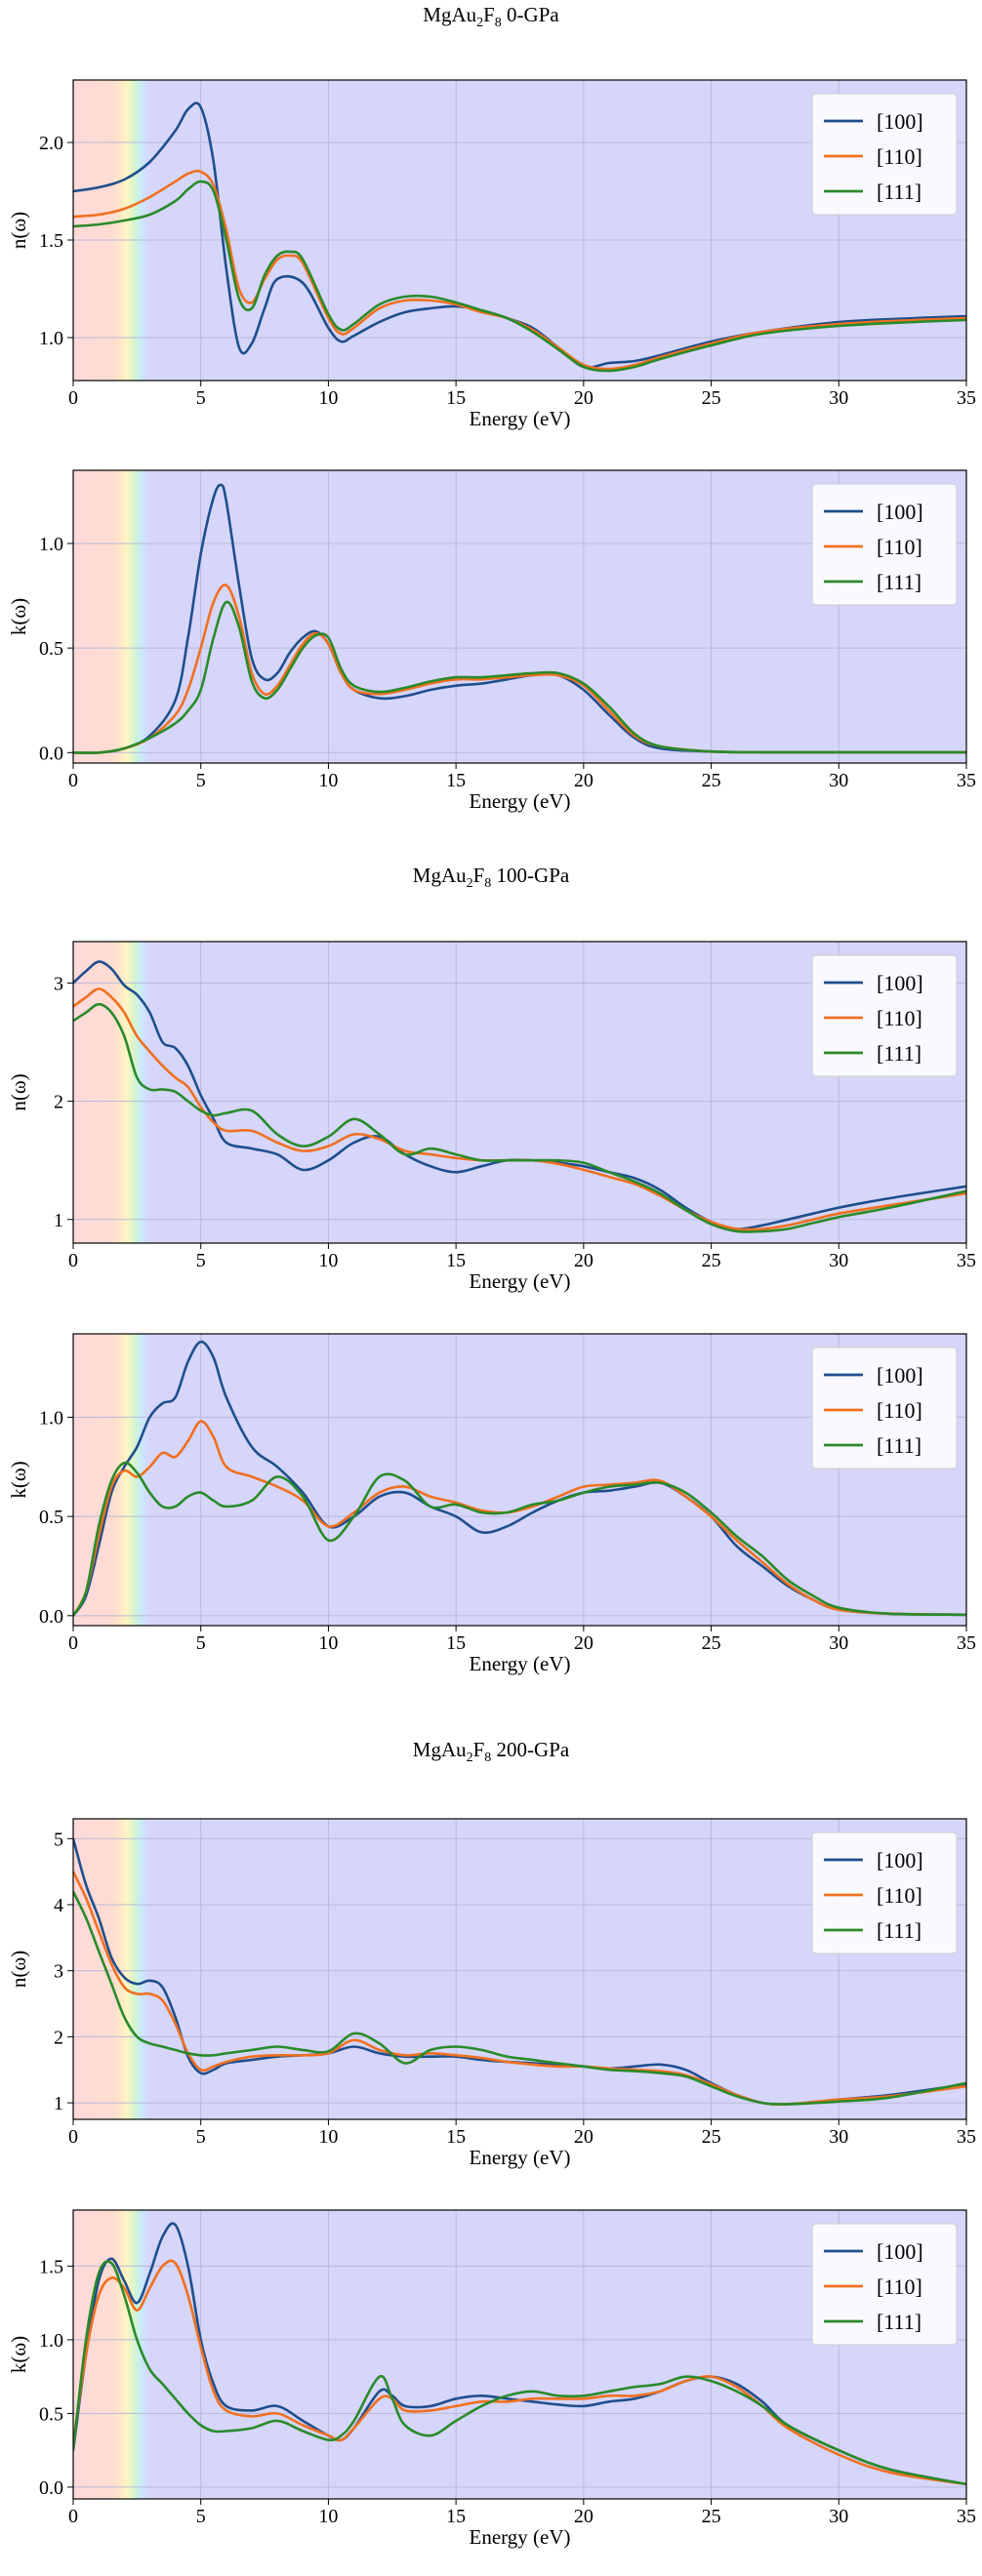 The image size is (982, 2576). I want to click on section-title-1: MgAu2F8 100-GPa, so click(491, 877).